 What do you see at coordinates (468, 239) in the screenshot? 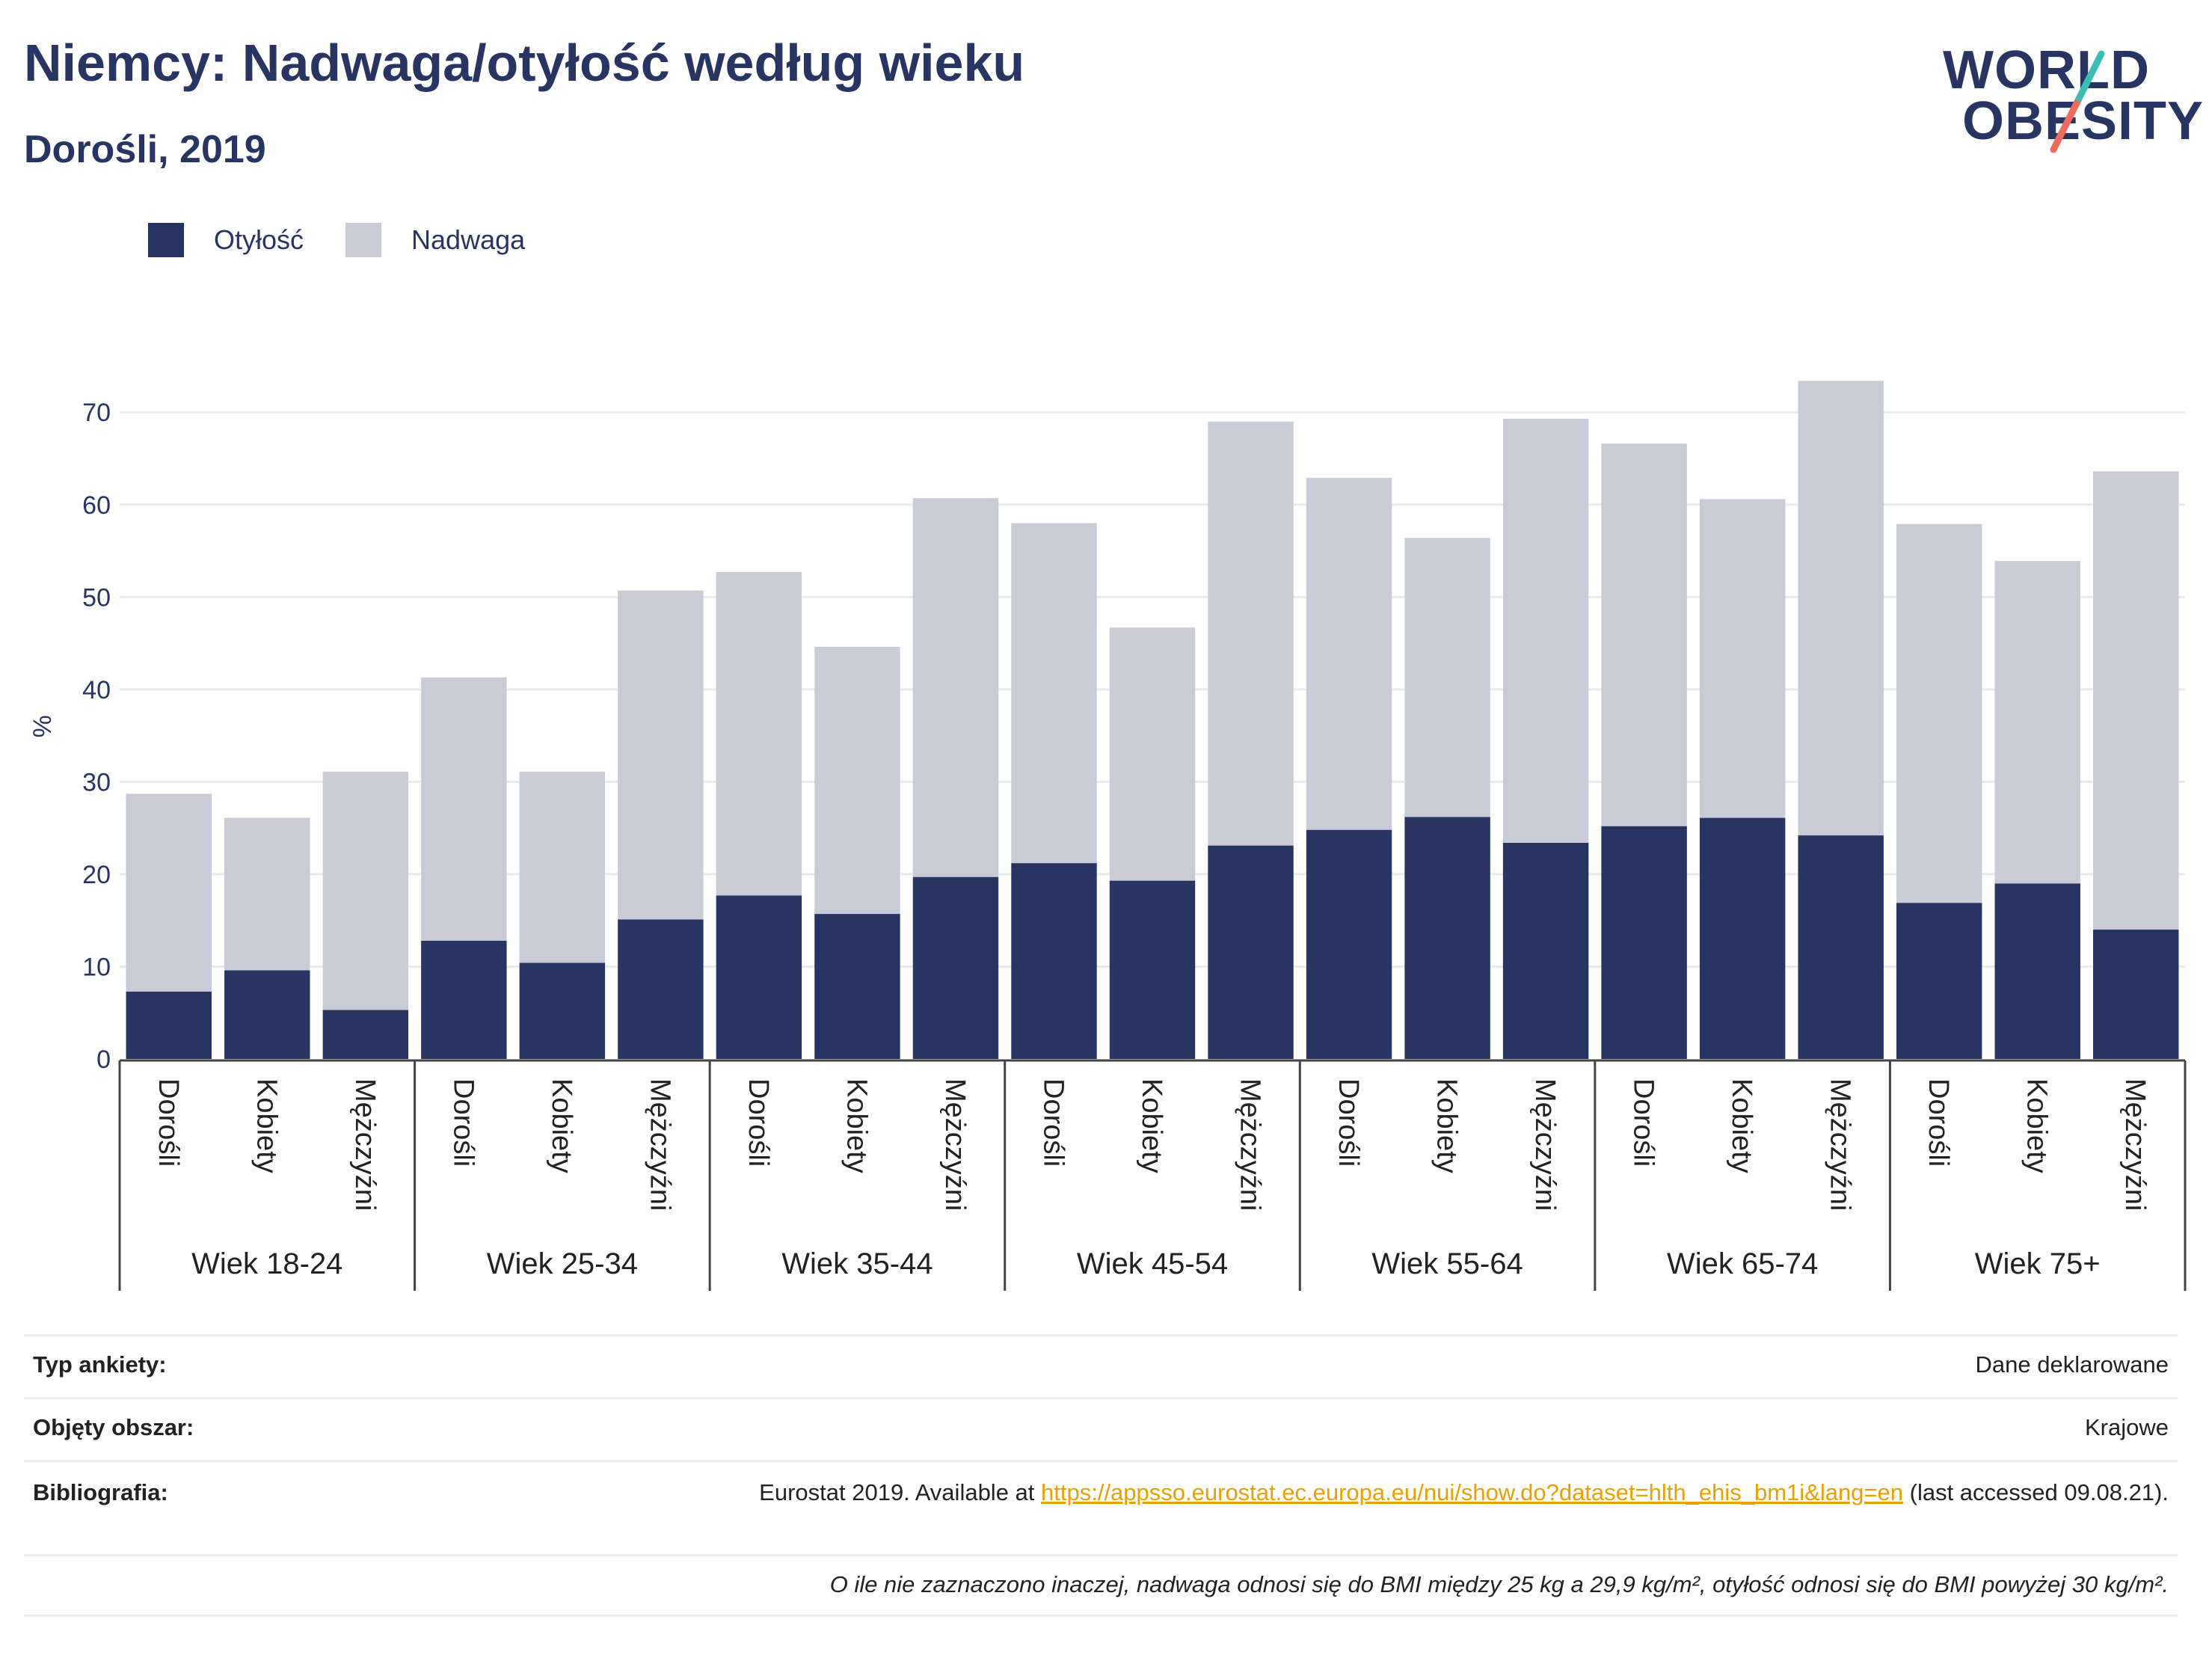
I see `legend-label-overweight: Nadwaga` at bounding box center [468, 239].